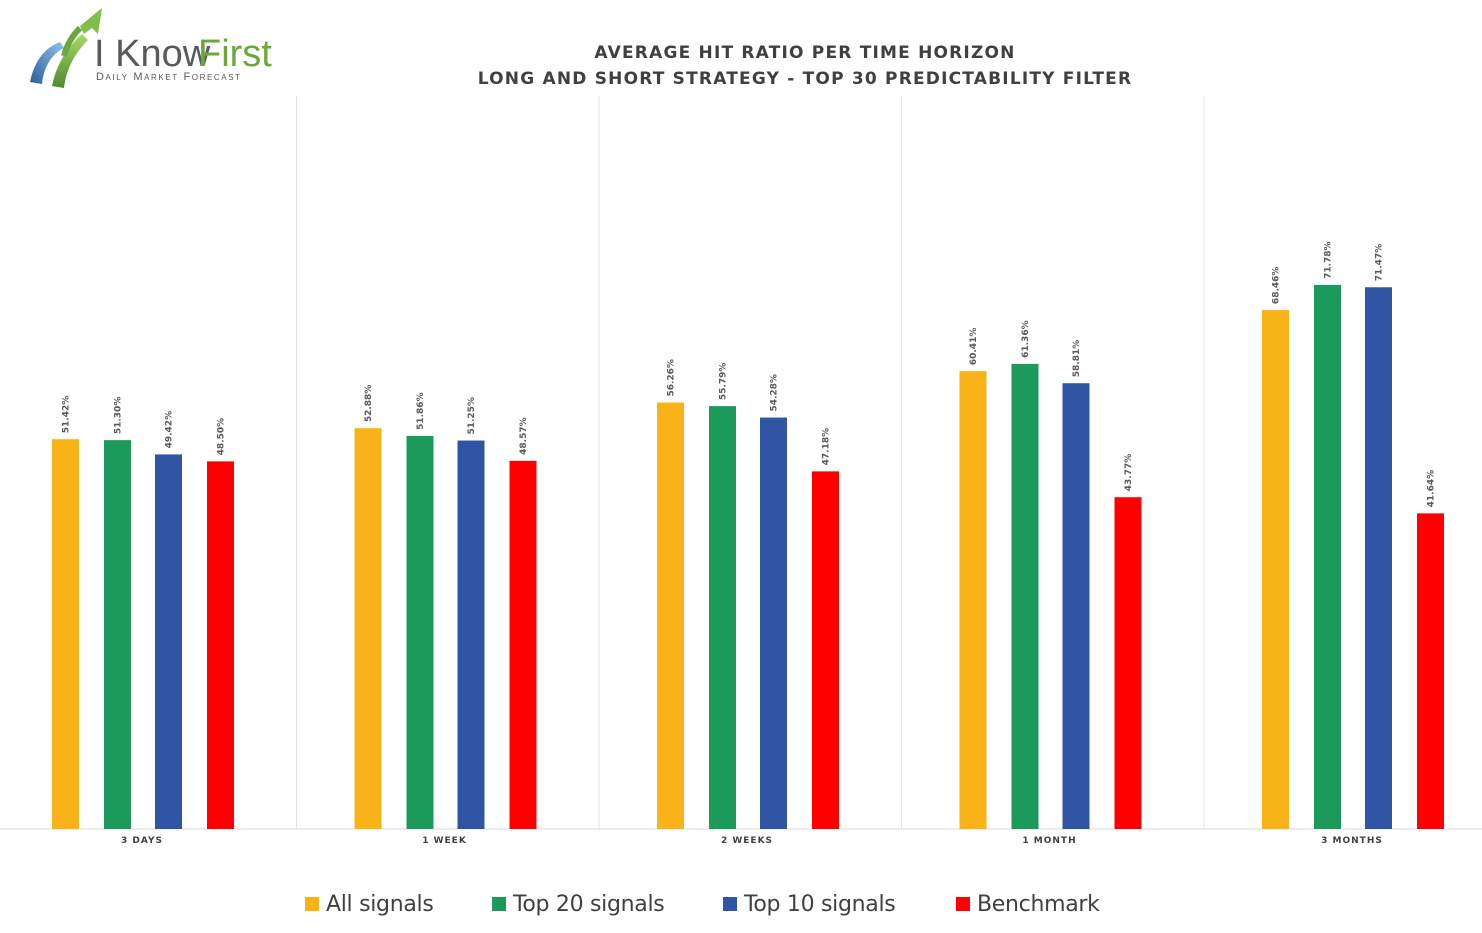  I want to click on growth-arrow-icon, so click(66, 48).